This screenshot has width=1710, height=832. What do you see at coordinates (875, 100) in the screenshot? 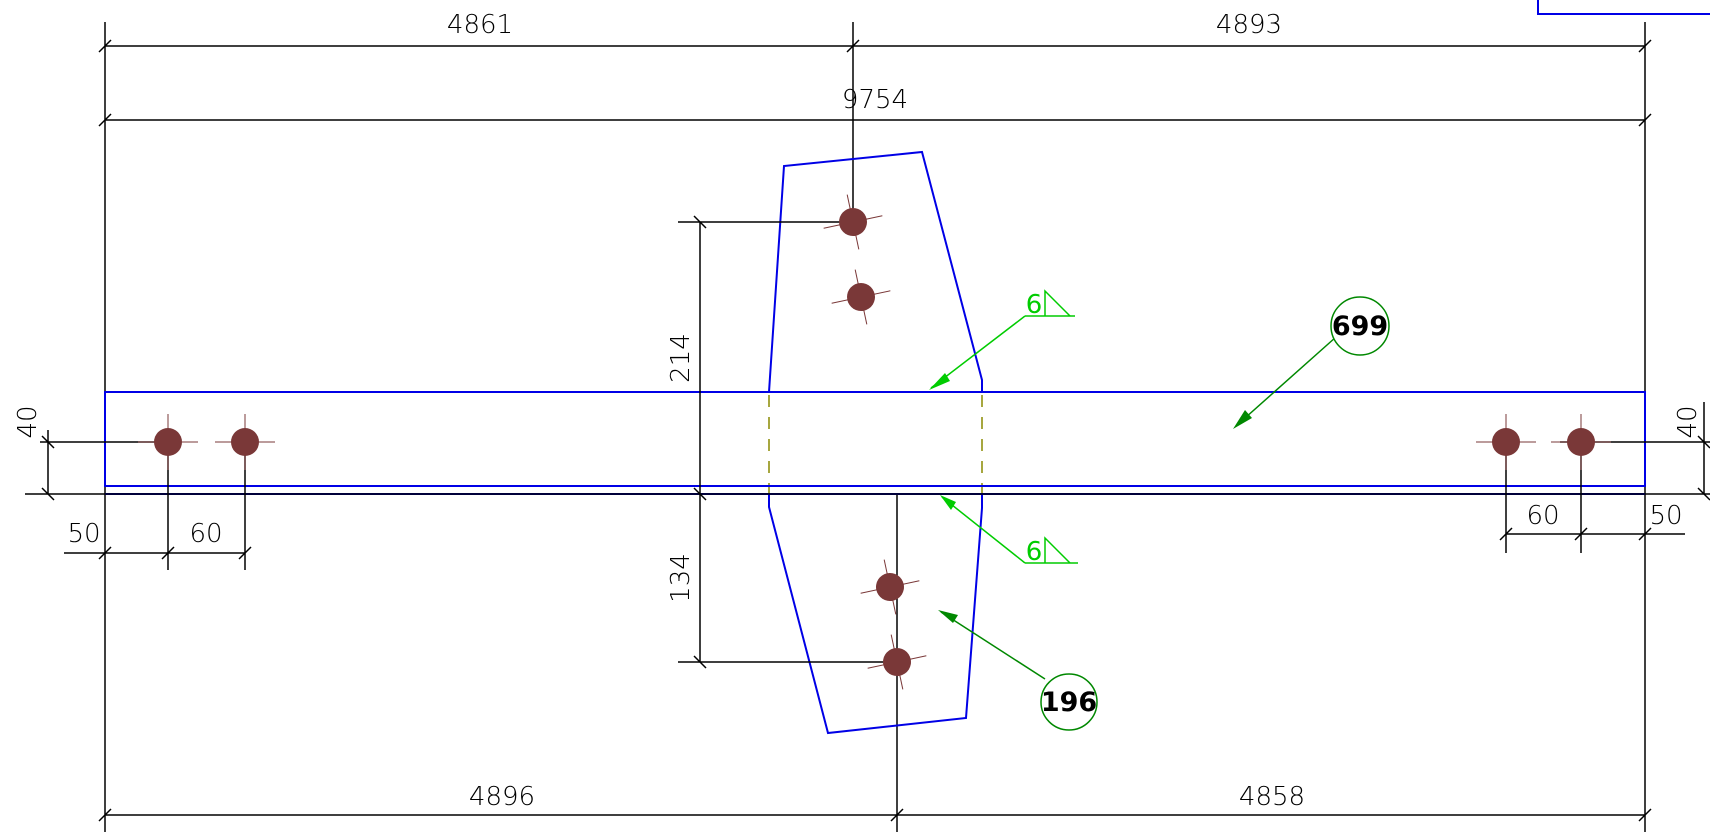
I see `dim-overall: 9754` at bounding box center [875, 100].